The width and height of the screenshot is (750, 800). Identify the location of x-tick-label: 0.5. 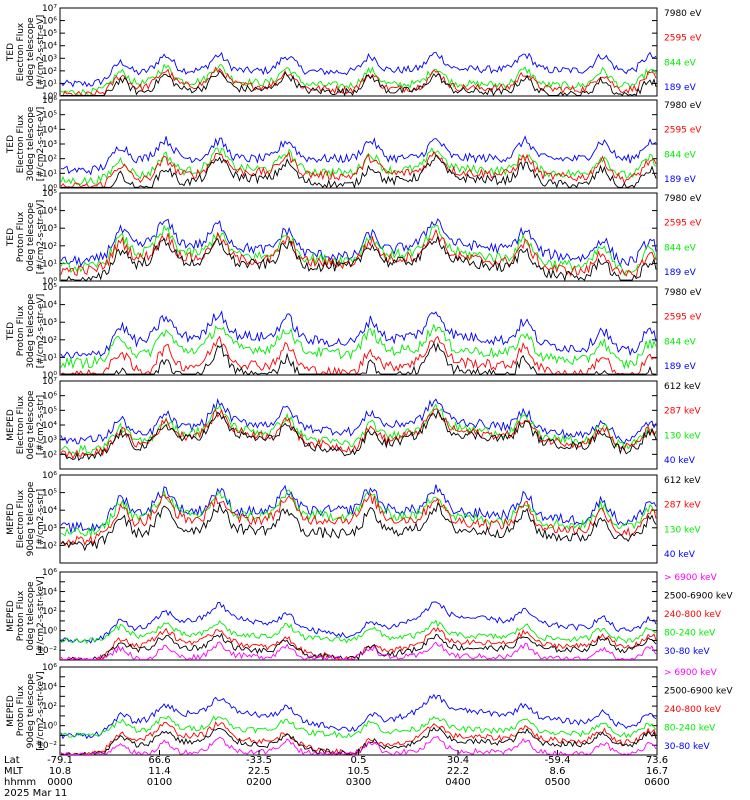
(359, 760).